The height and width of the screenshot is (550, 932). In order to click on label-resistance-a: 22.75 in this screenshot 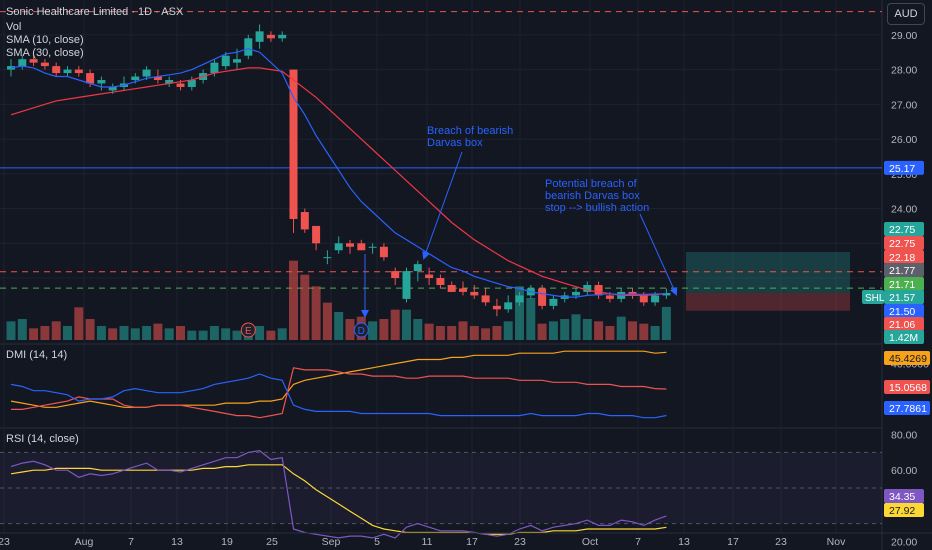, I will do `click(904, 243)`.